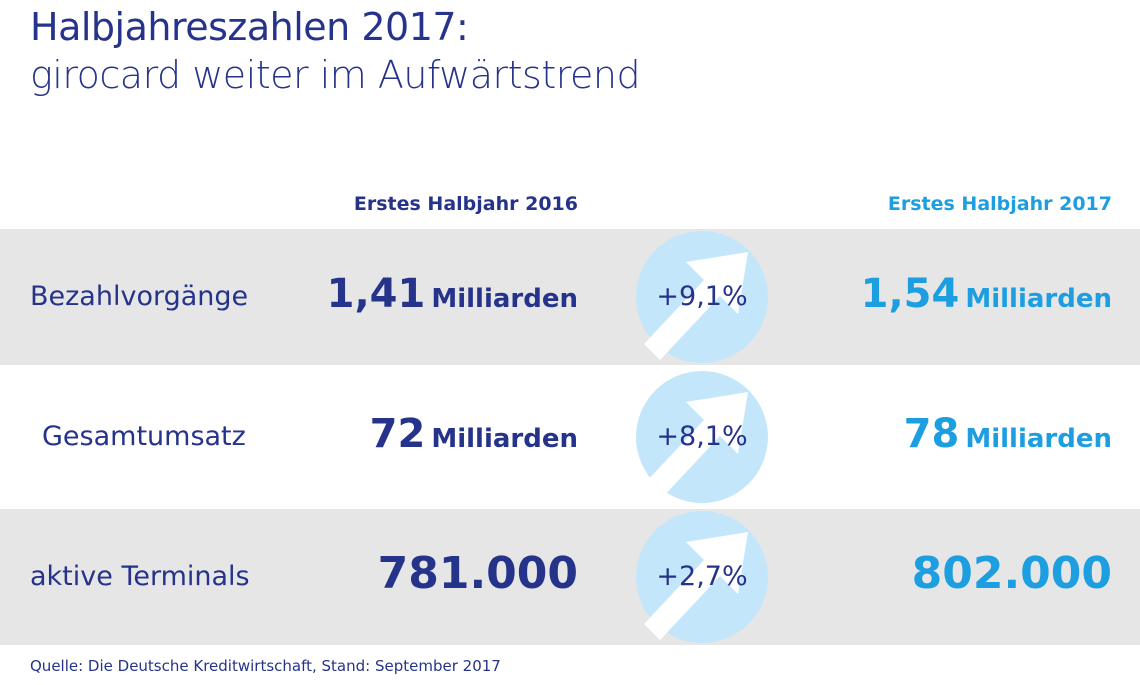  Describe the element at coordinates (335, 75) in the screenshot. I see `page-title-line2: girocard weiter im Aufwärtstrend` at that location.